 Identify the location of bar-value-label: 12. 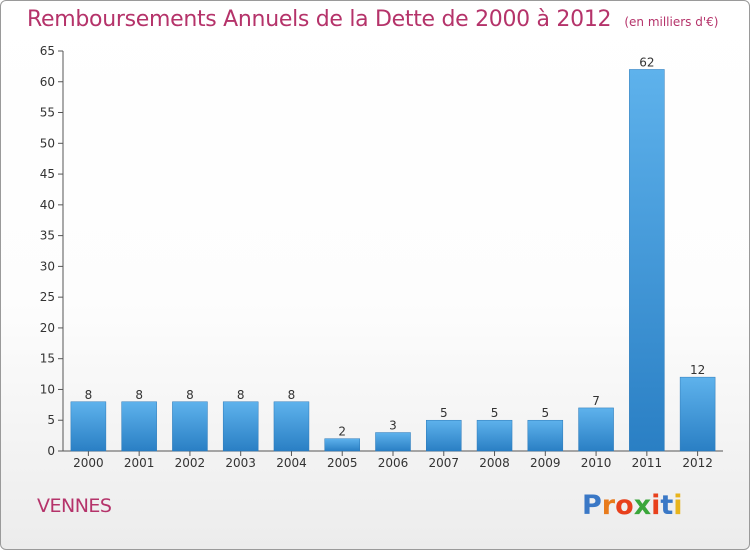
(697, 370).